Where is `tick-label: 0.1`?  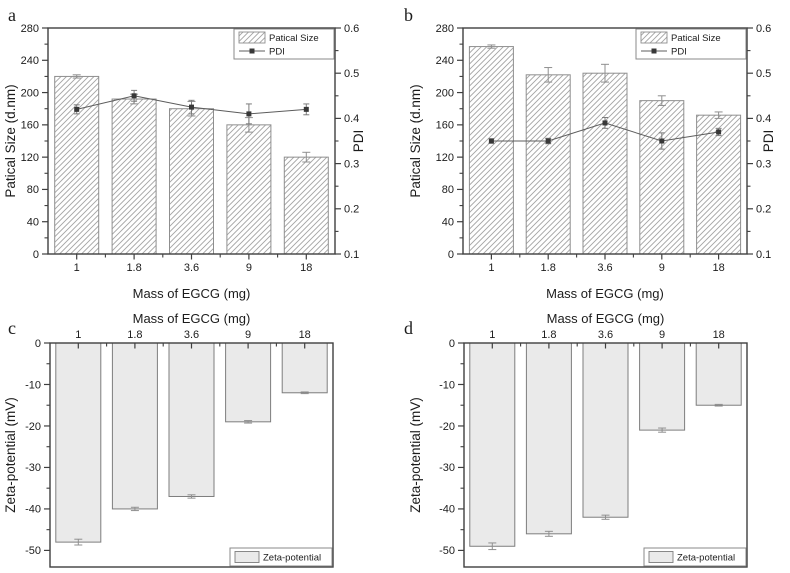 tick-label: 0.1 is located at coordinates (351, 255).